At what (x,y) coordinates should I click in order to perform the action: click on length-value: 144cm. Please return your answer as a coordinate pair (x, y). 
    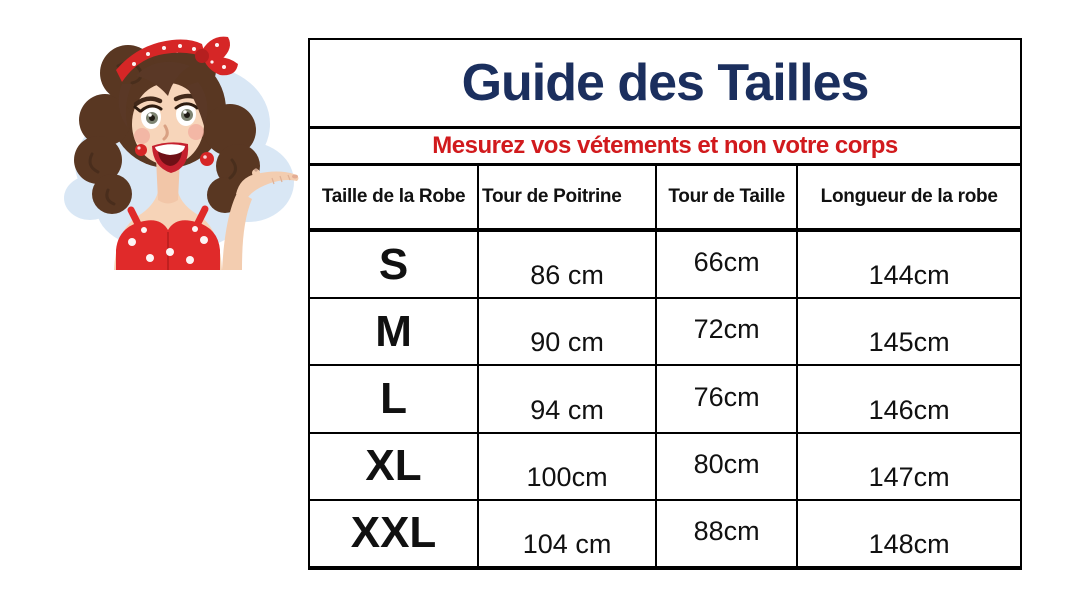
    Looking at the image, I should click on (908, 265).